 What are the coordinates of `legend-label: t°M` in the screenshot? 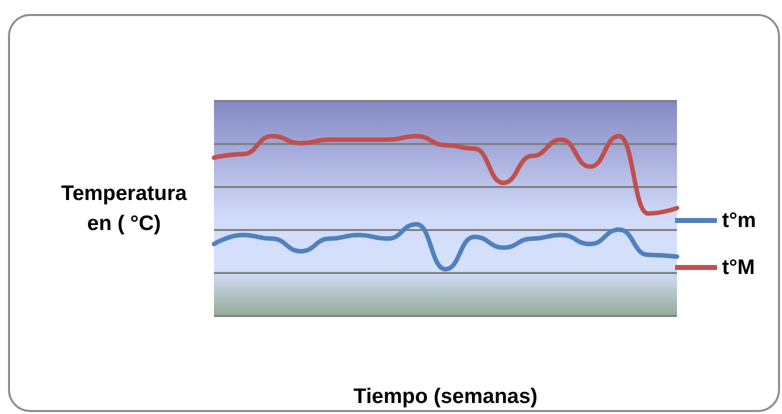 It's located at (738, 267).